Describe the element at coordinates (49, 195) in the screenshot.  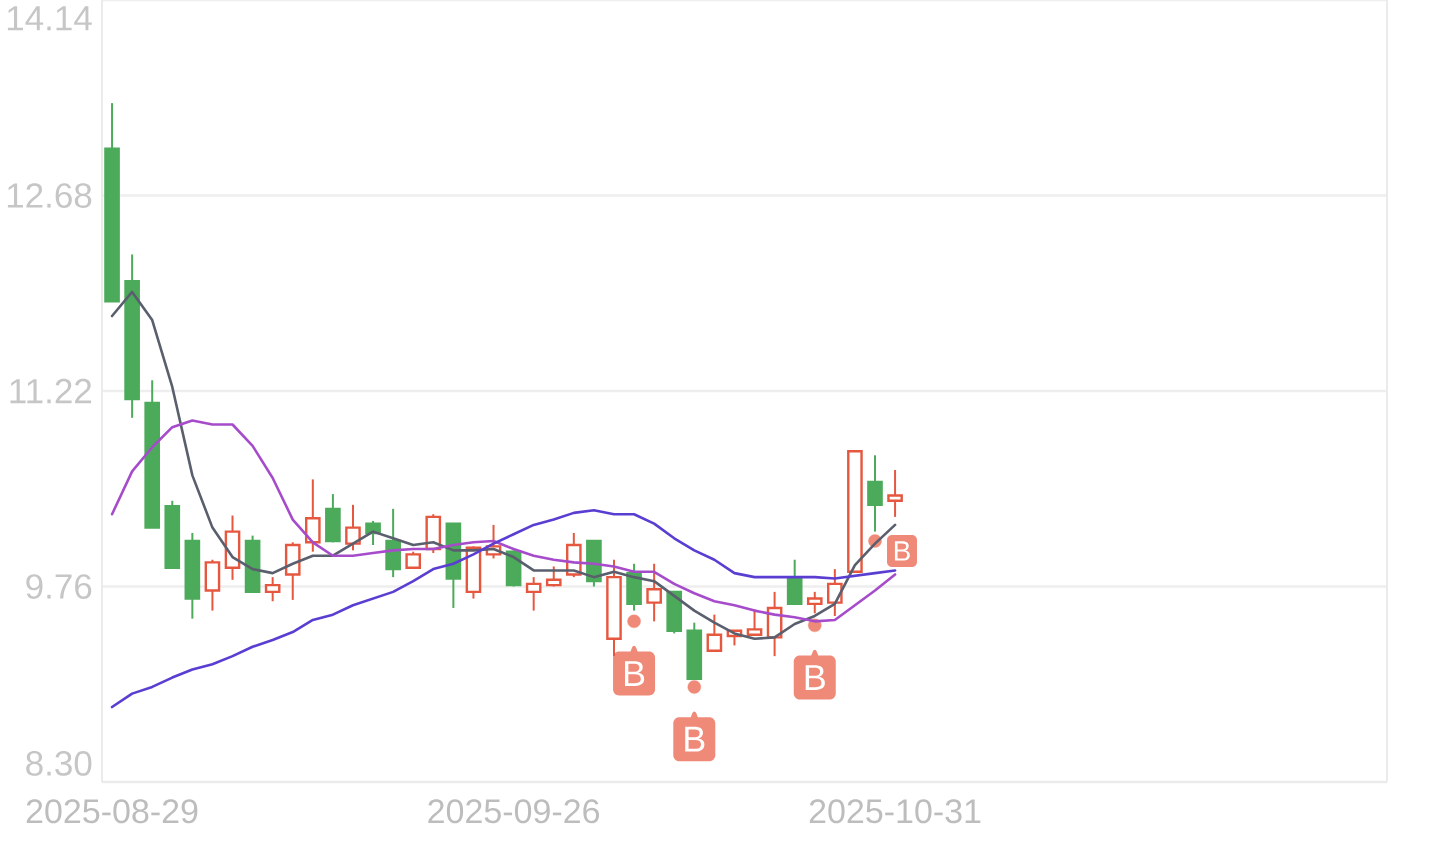
I see `y-tick-label: 12.68` at that location.